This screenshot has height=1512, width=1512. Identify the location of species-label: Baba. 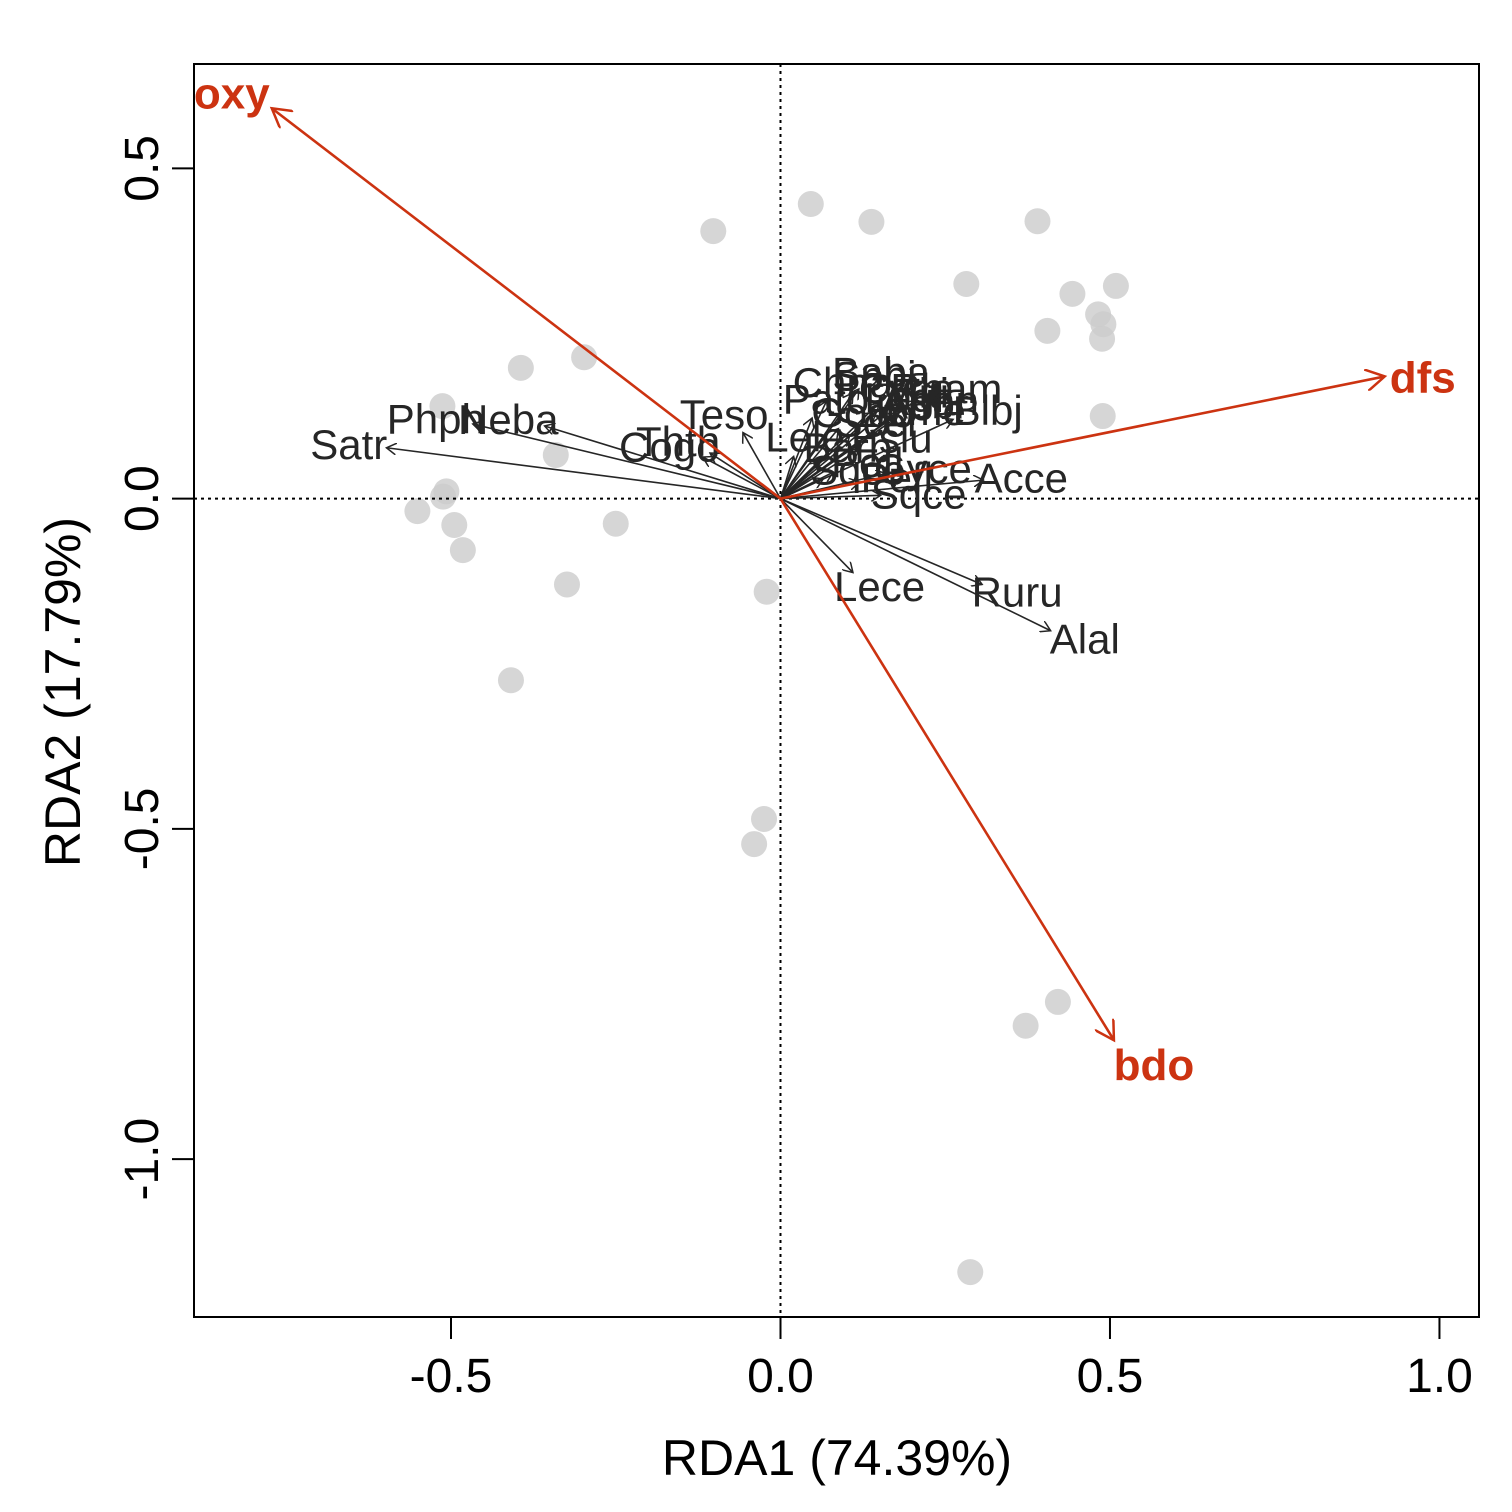
(881, 372).